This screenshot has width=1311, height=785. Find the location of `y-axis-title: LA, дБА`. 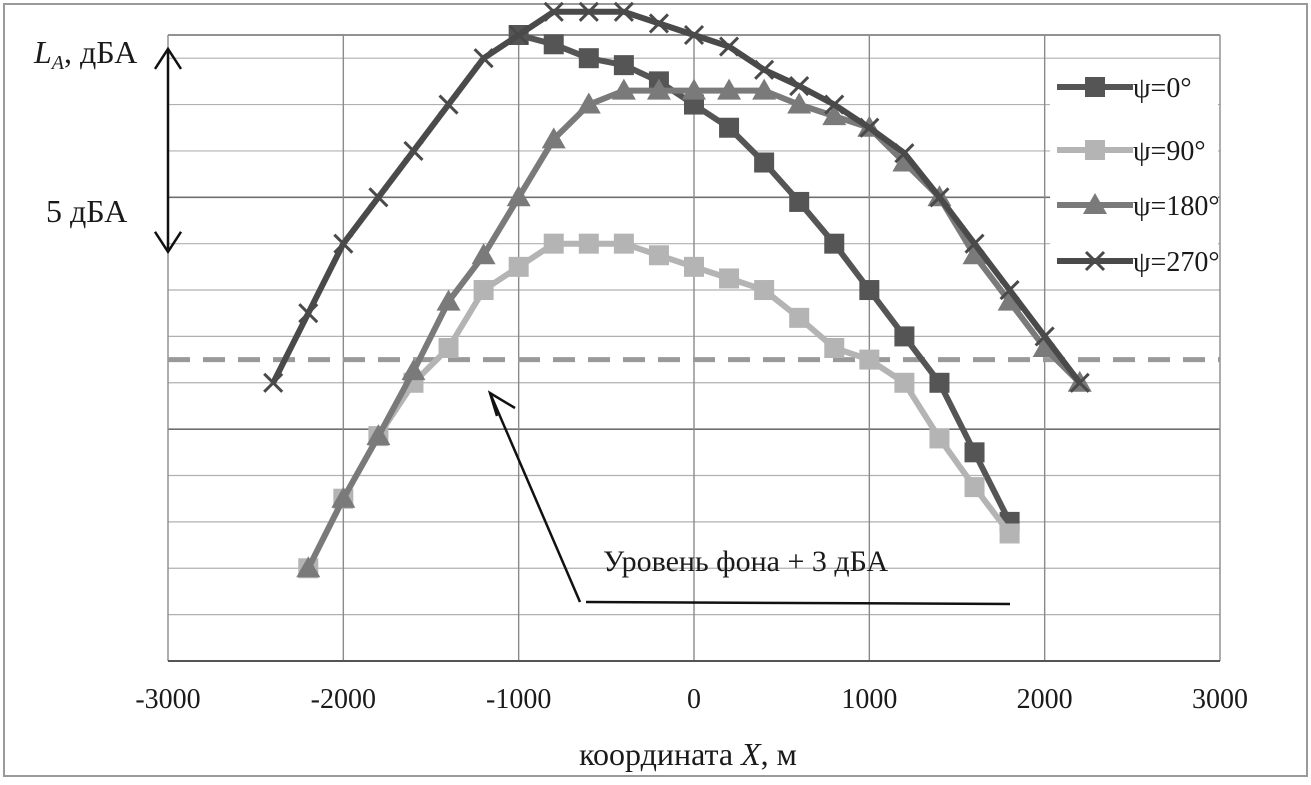

y-axis-title: LA, дБА is located at coordinates (85, 54).